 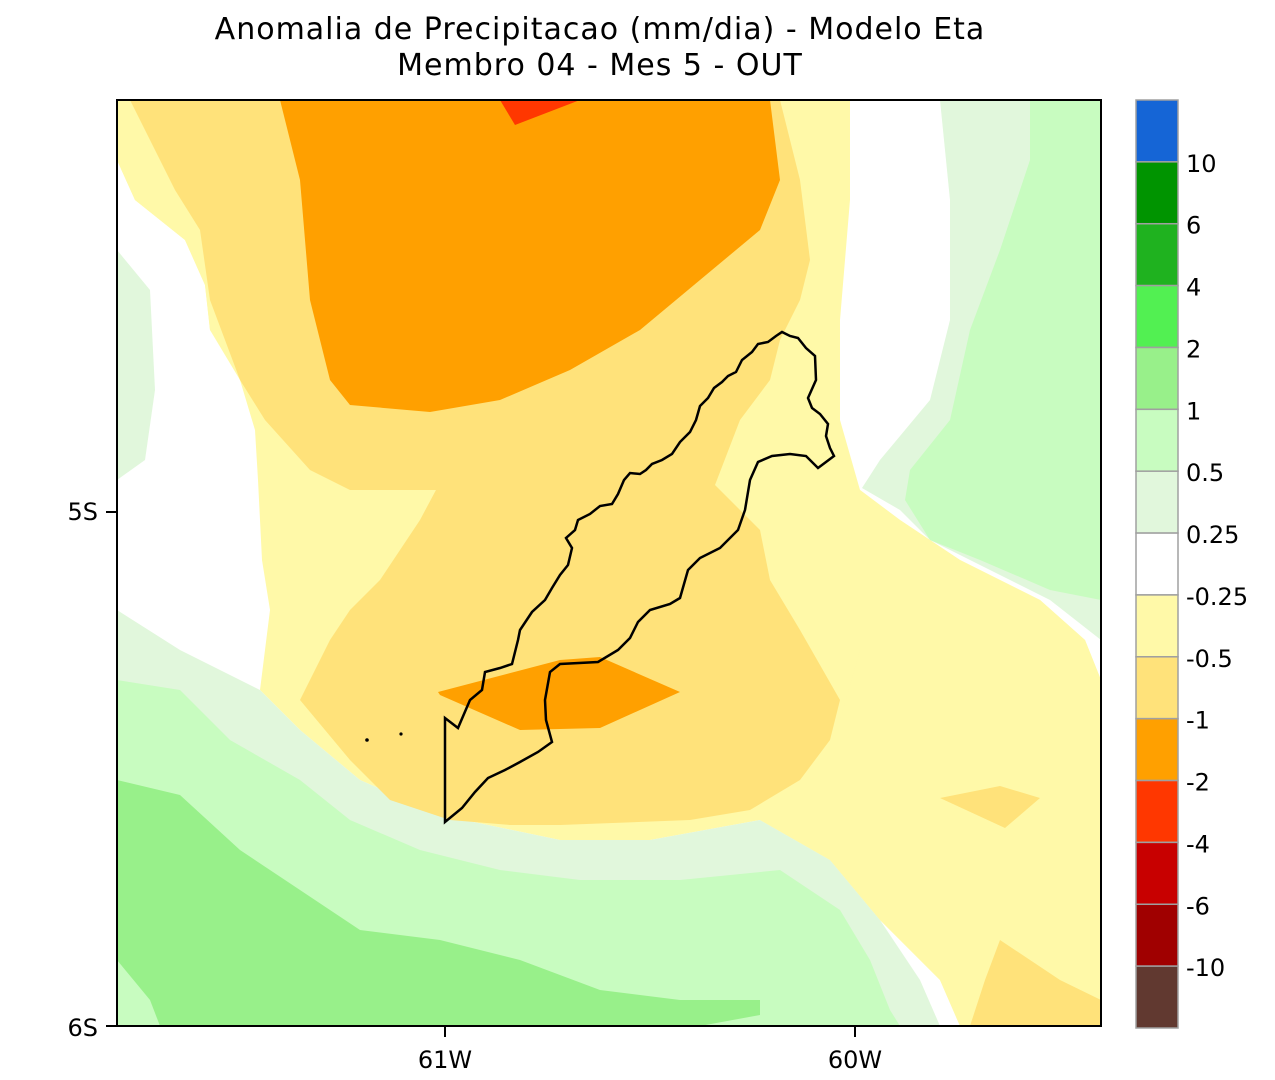 I want to click on y-tick-label-6s: 6S, so click(x=82, y=1028).